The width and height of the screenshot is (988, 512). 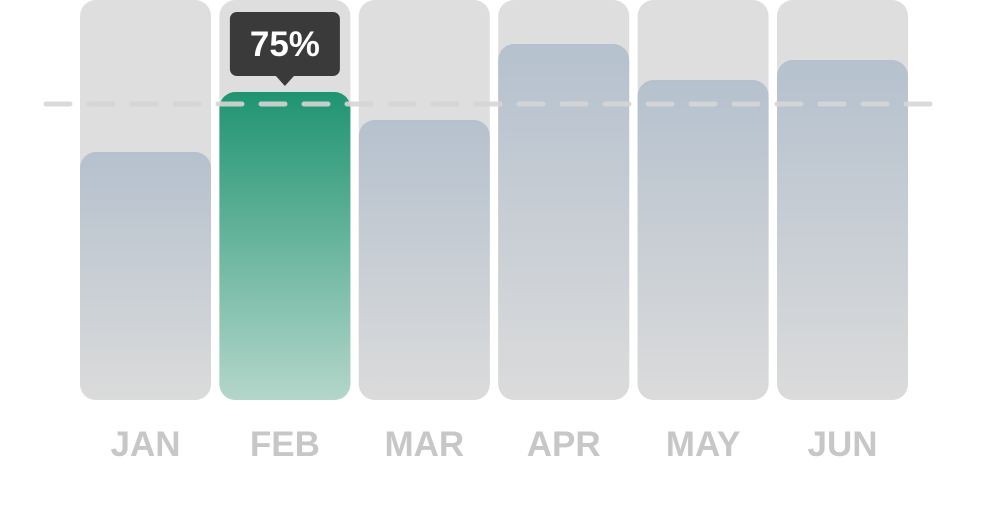 I want to click on tooltip: 75%, so click(x=284, y=49).